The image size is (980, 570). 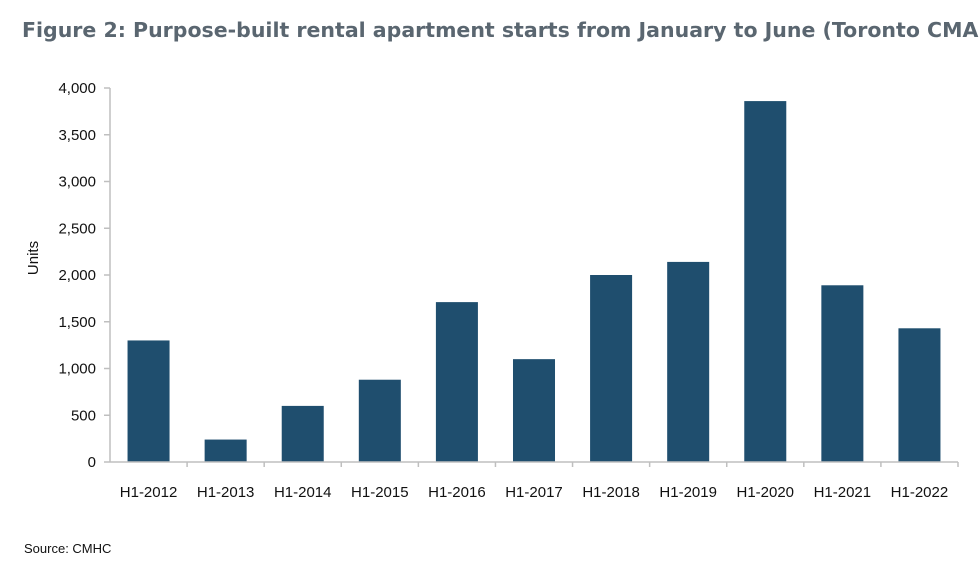 I want to click on y-tick-label: 500, so click(x=83, y=415).